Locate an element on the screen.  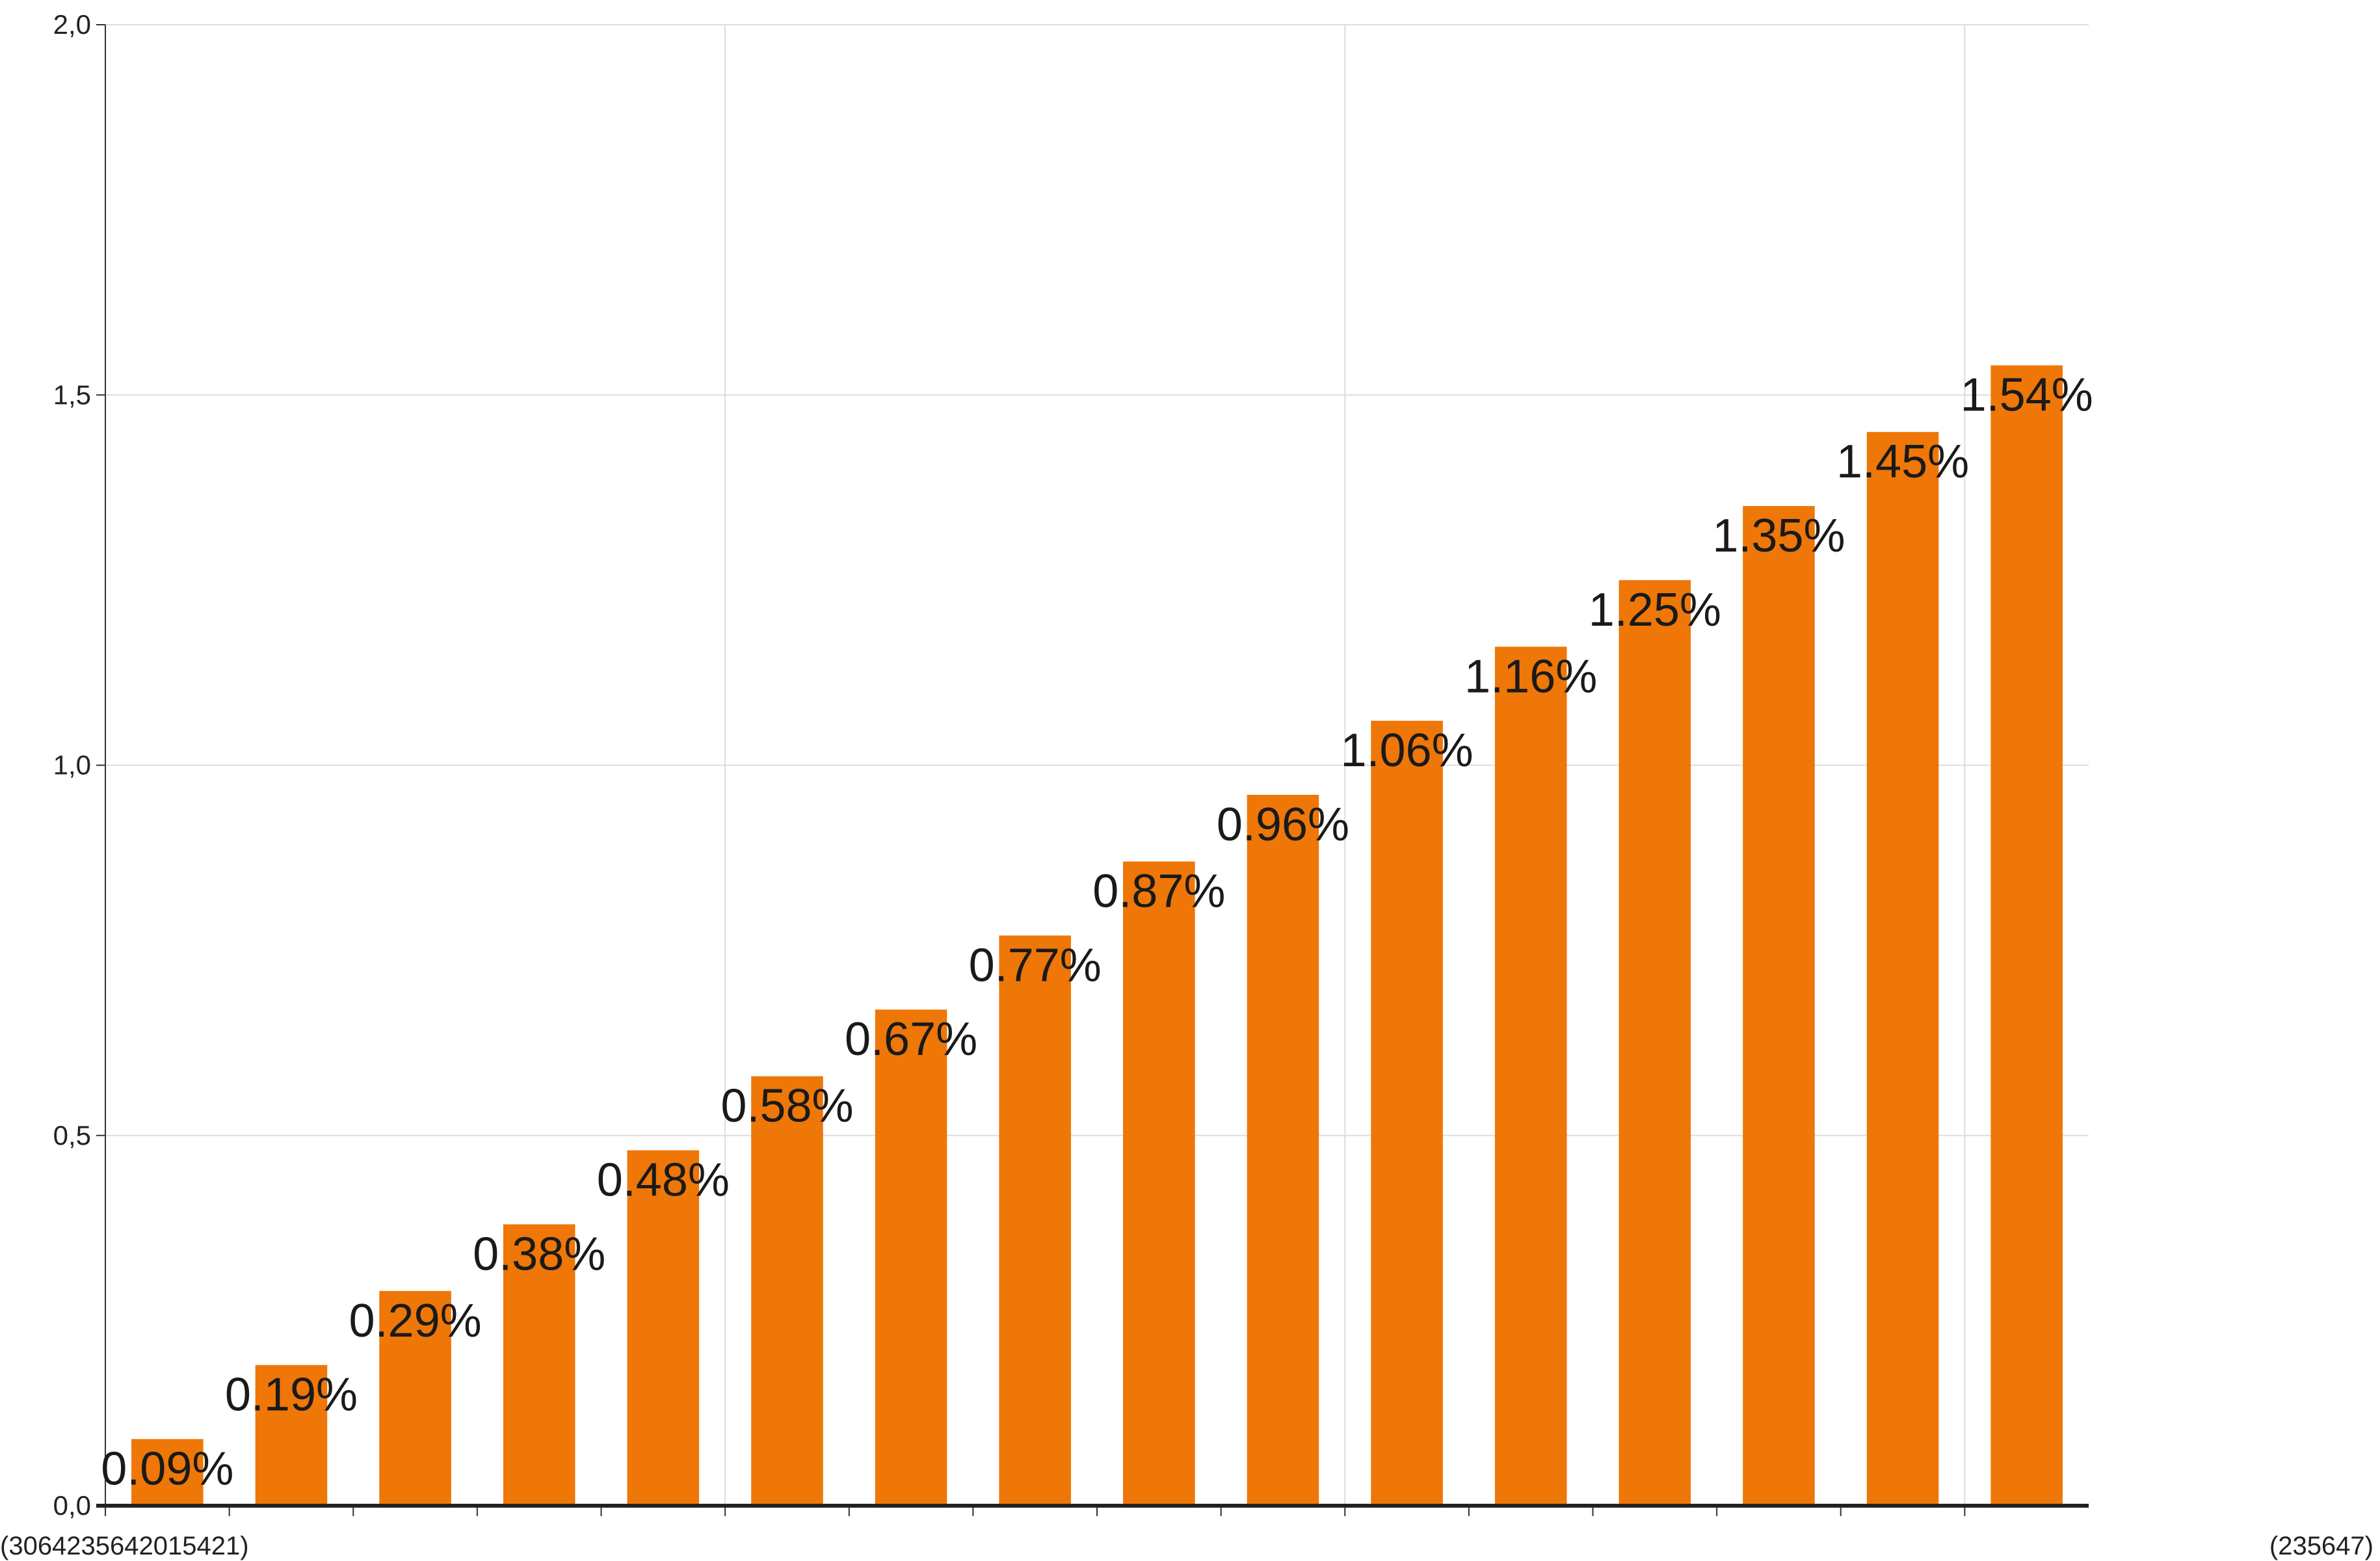
y-tick-label: 0,0 is located at coordinates (72, 1505).